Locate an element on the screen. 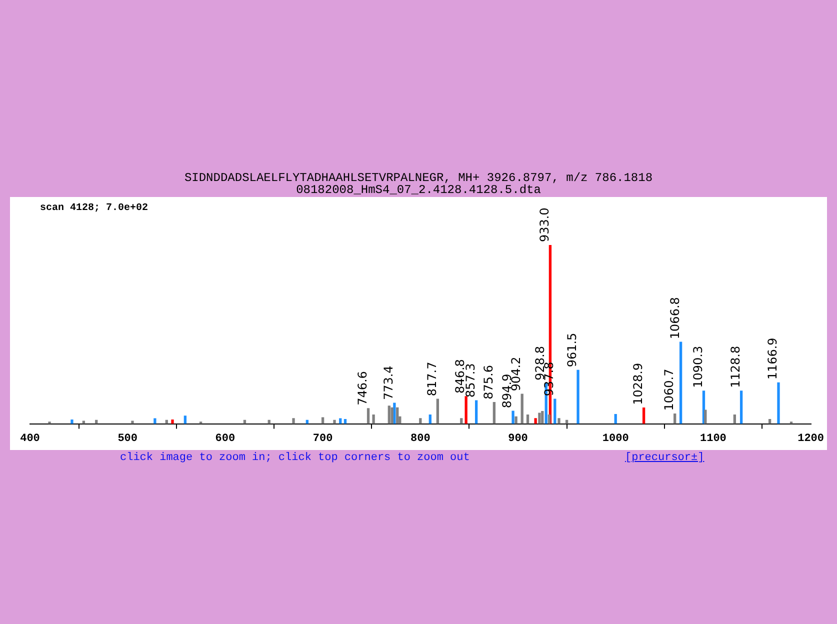 Image resolution: width=837 pixels, height=624 pixels. annotation: 961.5 is located at coordinates (572, 350).